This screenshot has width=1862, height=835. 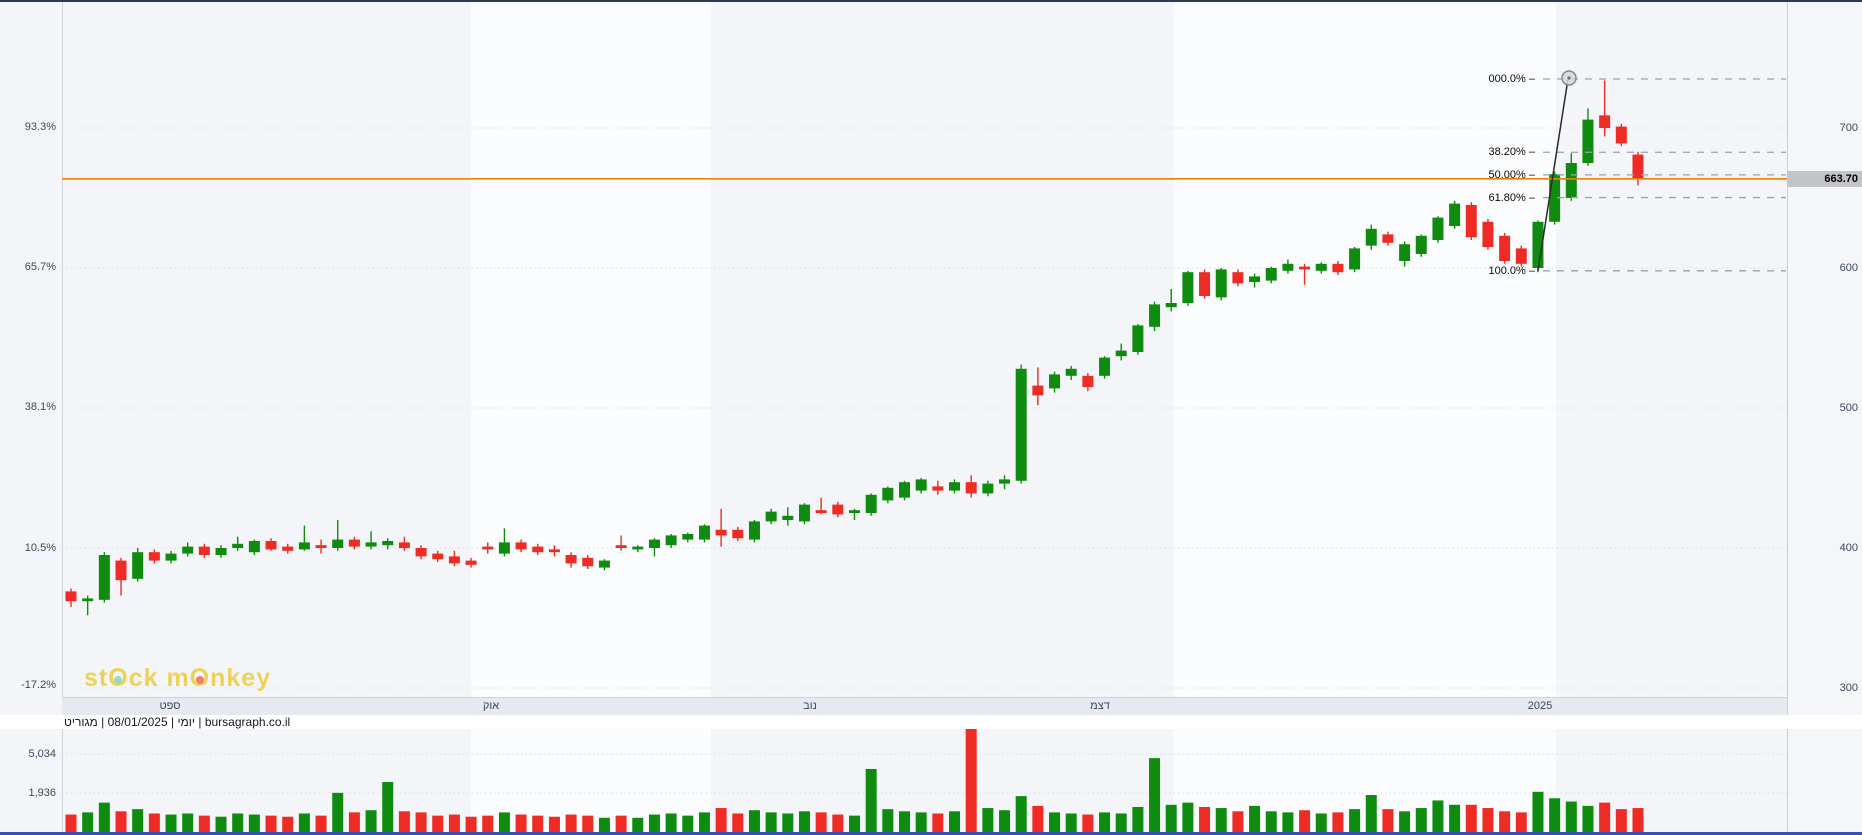 I want to click on background-stripe, so click(x=591, y=417).